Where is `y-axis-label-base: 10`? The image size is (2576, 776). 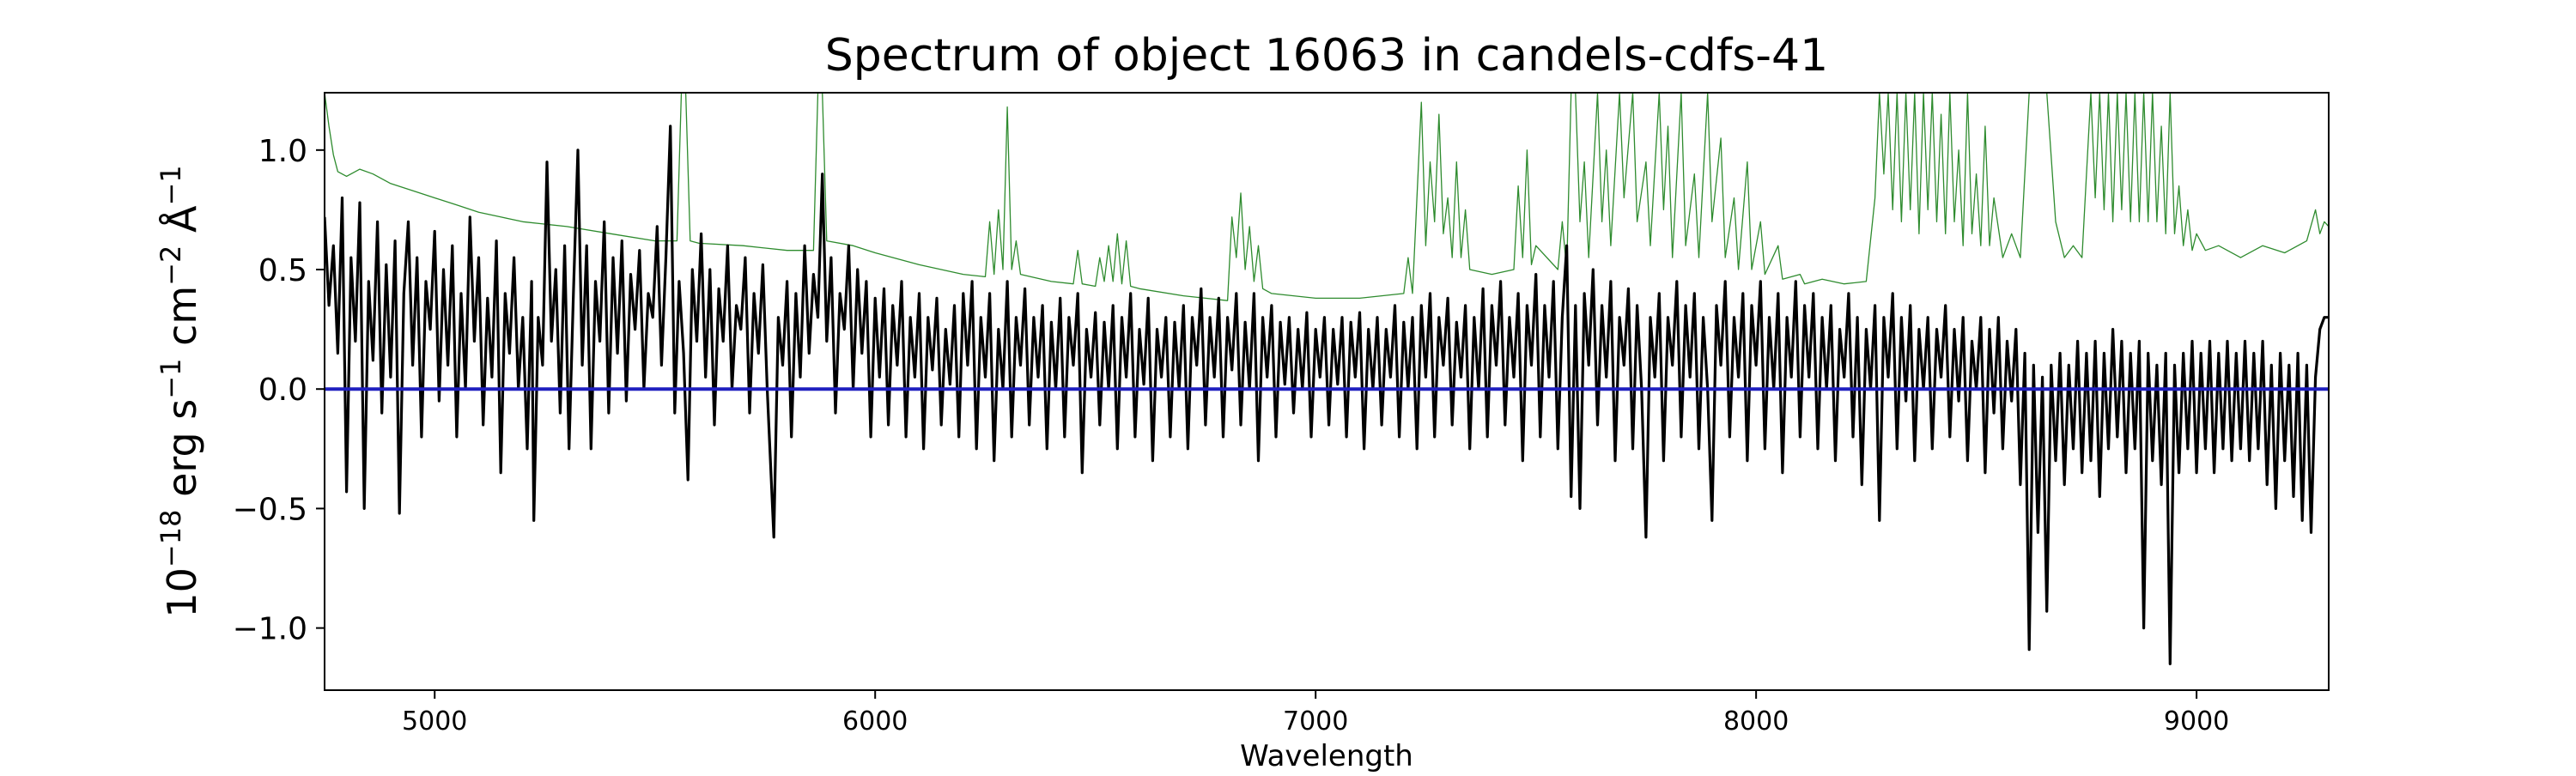
y-axis-label-base: 10 is located at coordinates (182, 592).